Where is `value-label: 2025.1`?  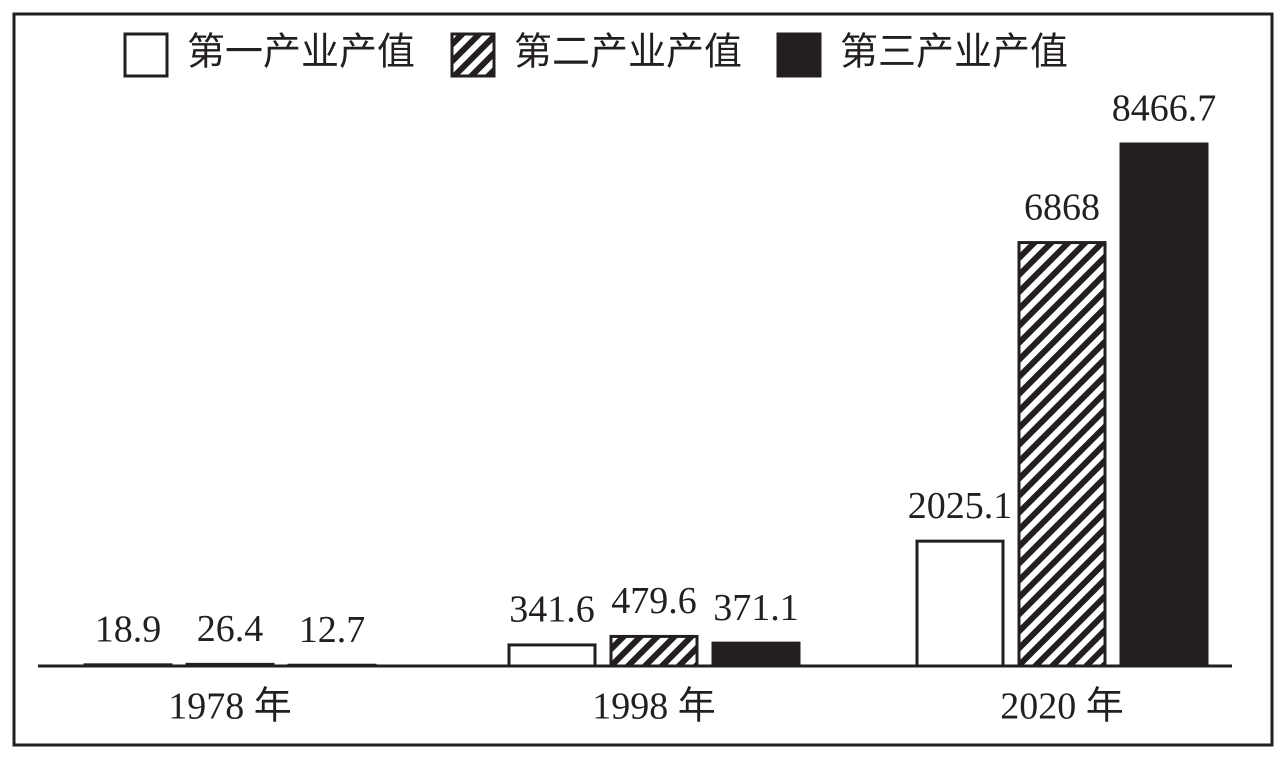
value-label: 2025.1 is located at coordinates (960, 506).